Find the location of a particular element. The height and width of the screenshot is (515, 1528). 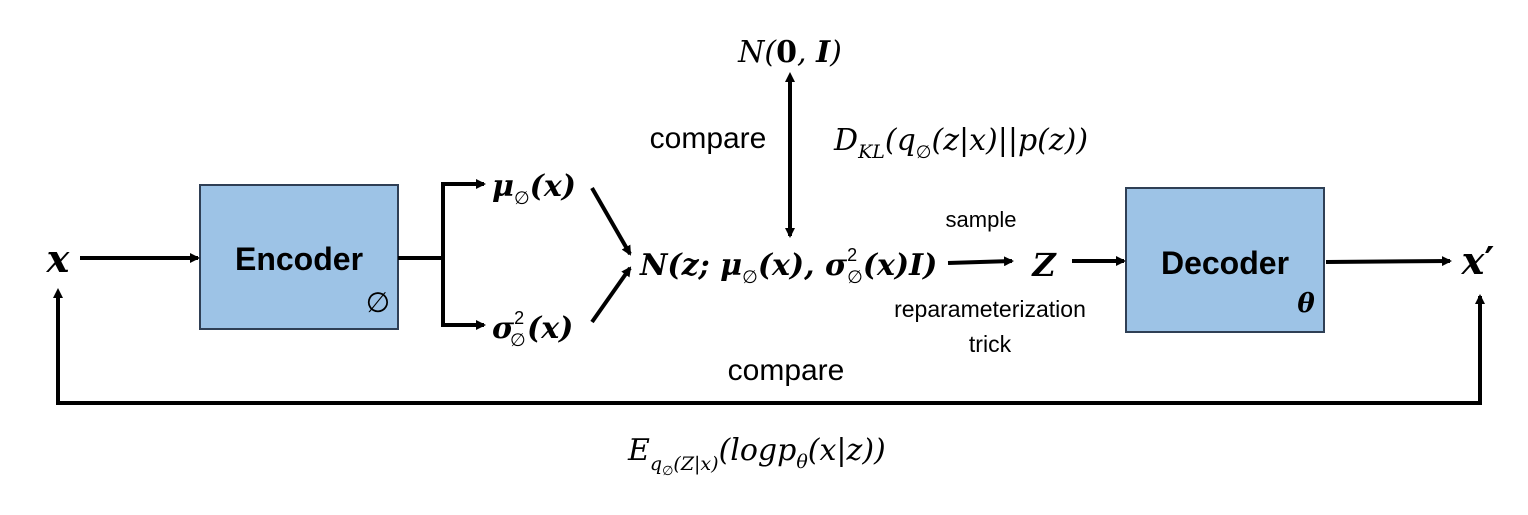

compare-top-label: compare is located at coordinates (708, 138).